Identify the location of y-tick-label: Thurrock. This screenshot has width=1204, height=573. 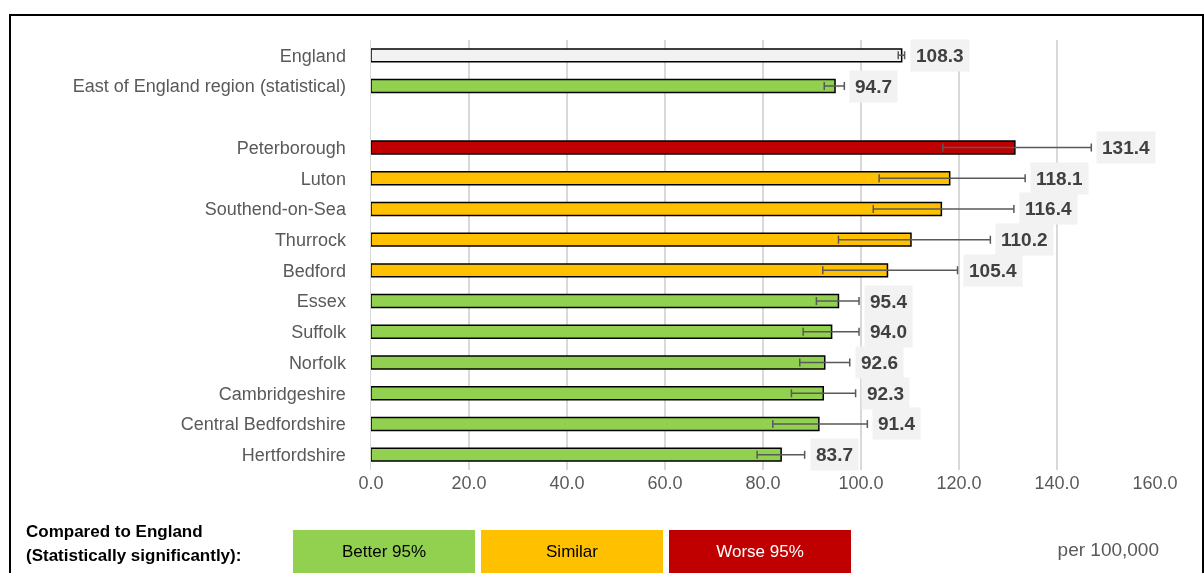
(310, 239).